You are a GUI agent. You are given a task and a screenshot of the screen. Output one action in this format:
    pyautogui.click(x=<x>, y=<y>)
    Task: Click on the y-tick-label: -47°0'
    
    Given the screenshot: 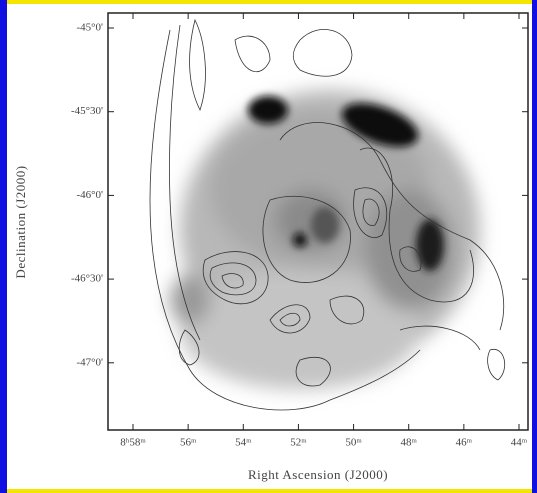 What is the action you would take?
    pyautogui.click(x=89, y=362)
    